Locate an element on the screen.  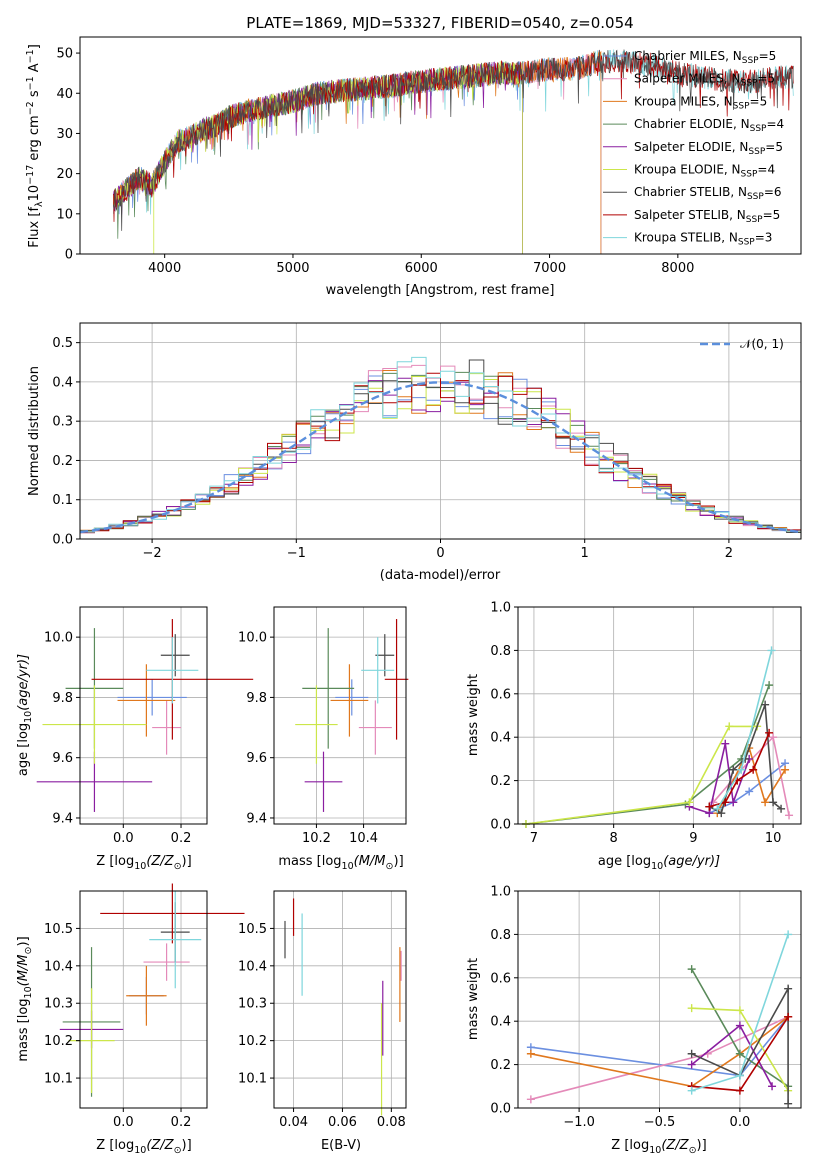
label-part: −17 is located at coordinates (30, 175).